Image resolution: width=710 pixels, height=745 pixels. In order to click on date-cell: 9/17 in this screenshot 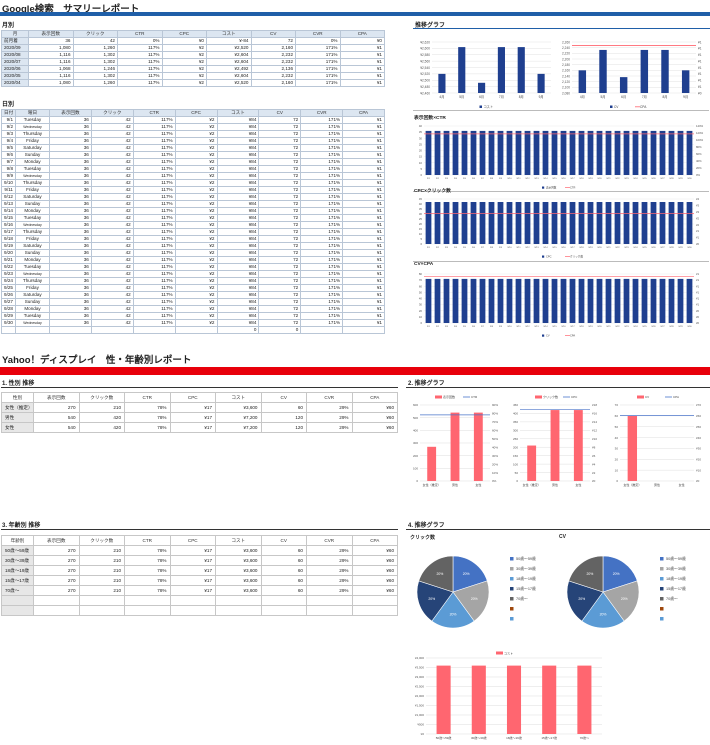, I will do `click(8, 232)`.